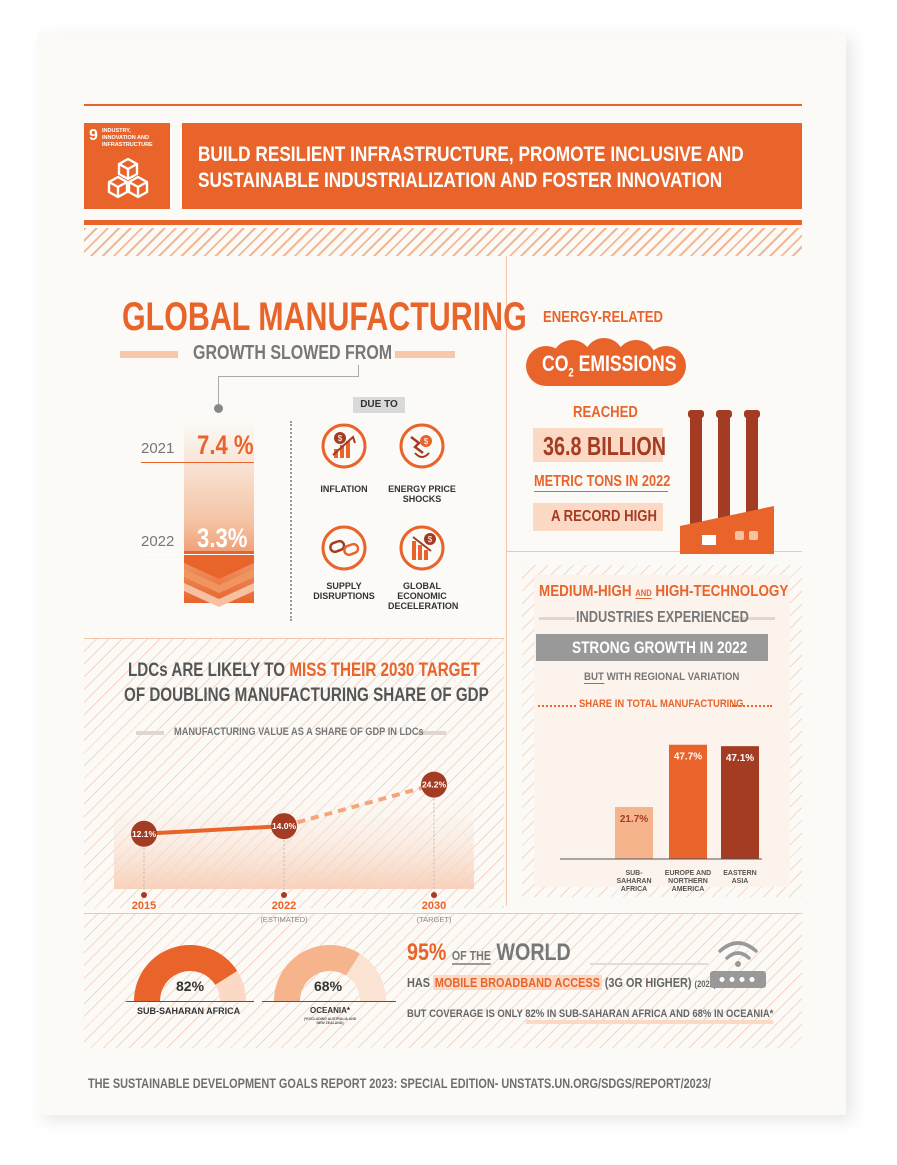 This screenshot has width=897, height=1165. I want to click on cause-supply: SUPPLY DISRUPTIONS, so click(344, 591).